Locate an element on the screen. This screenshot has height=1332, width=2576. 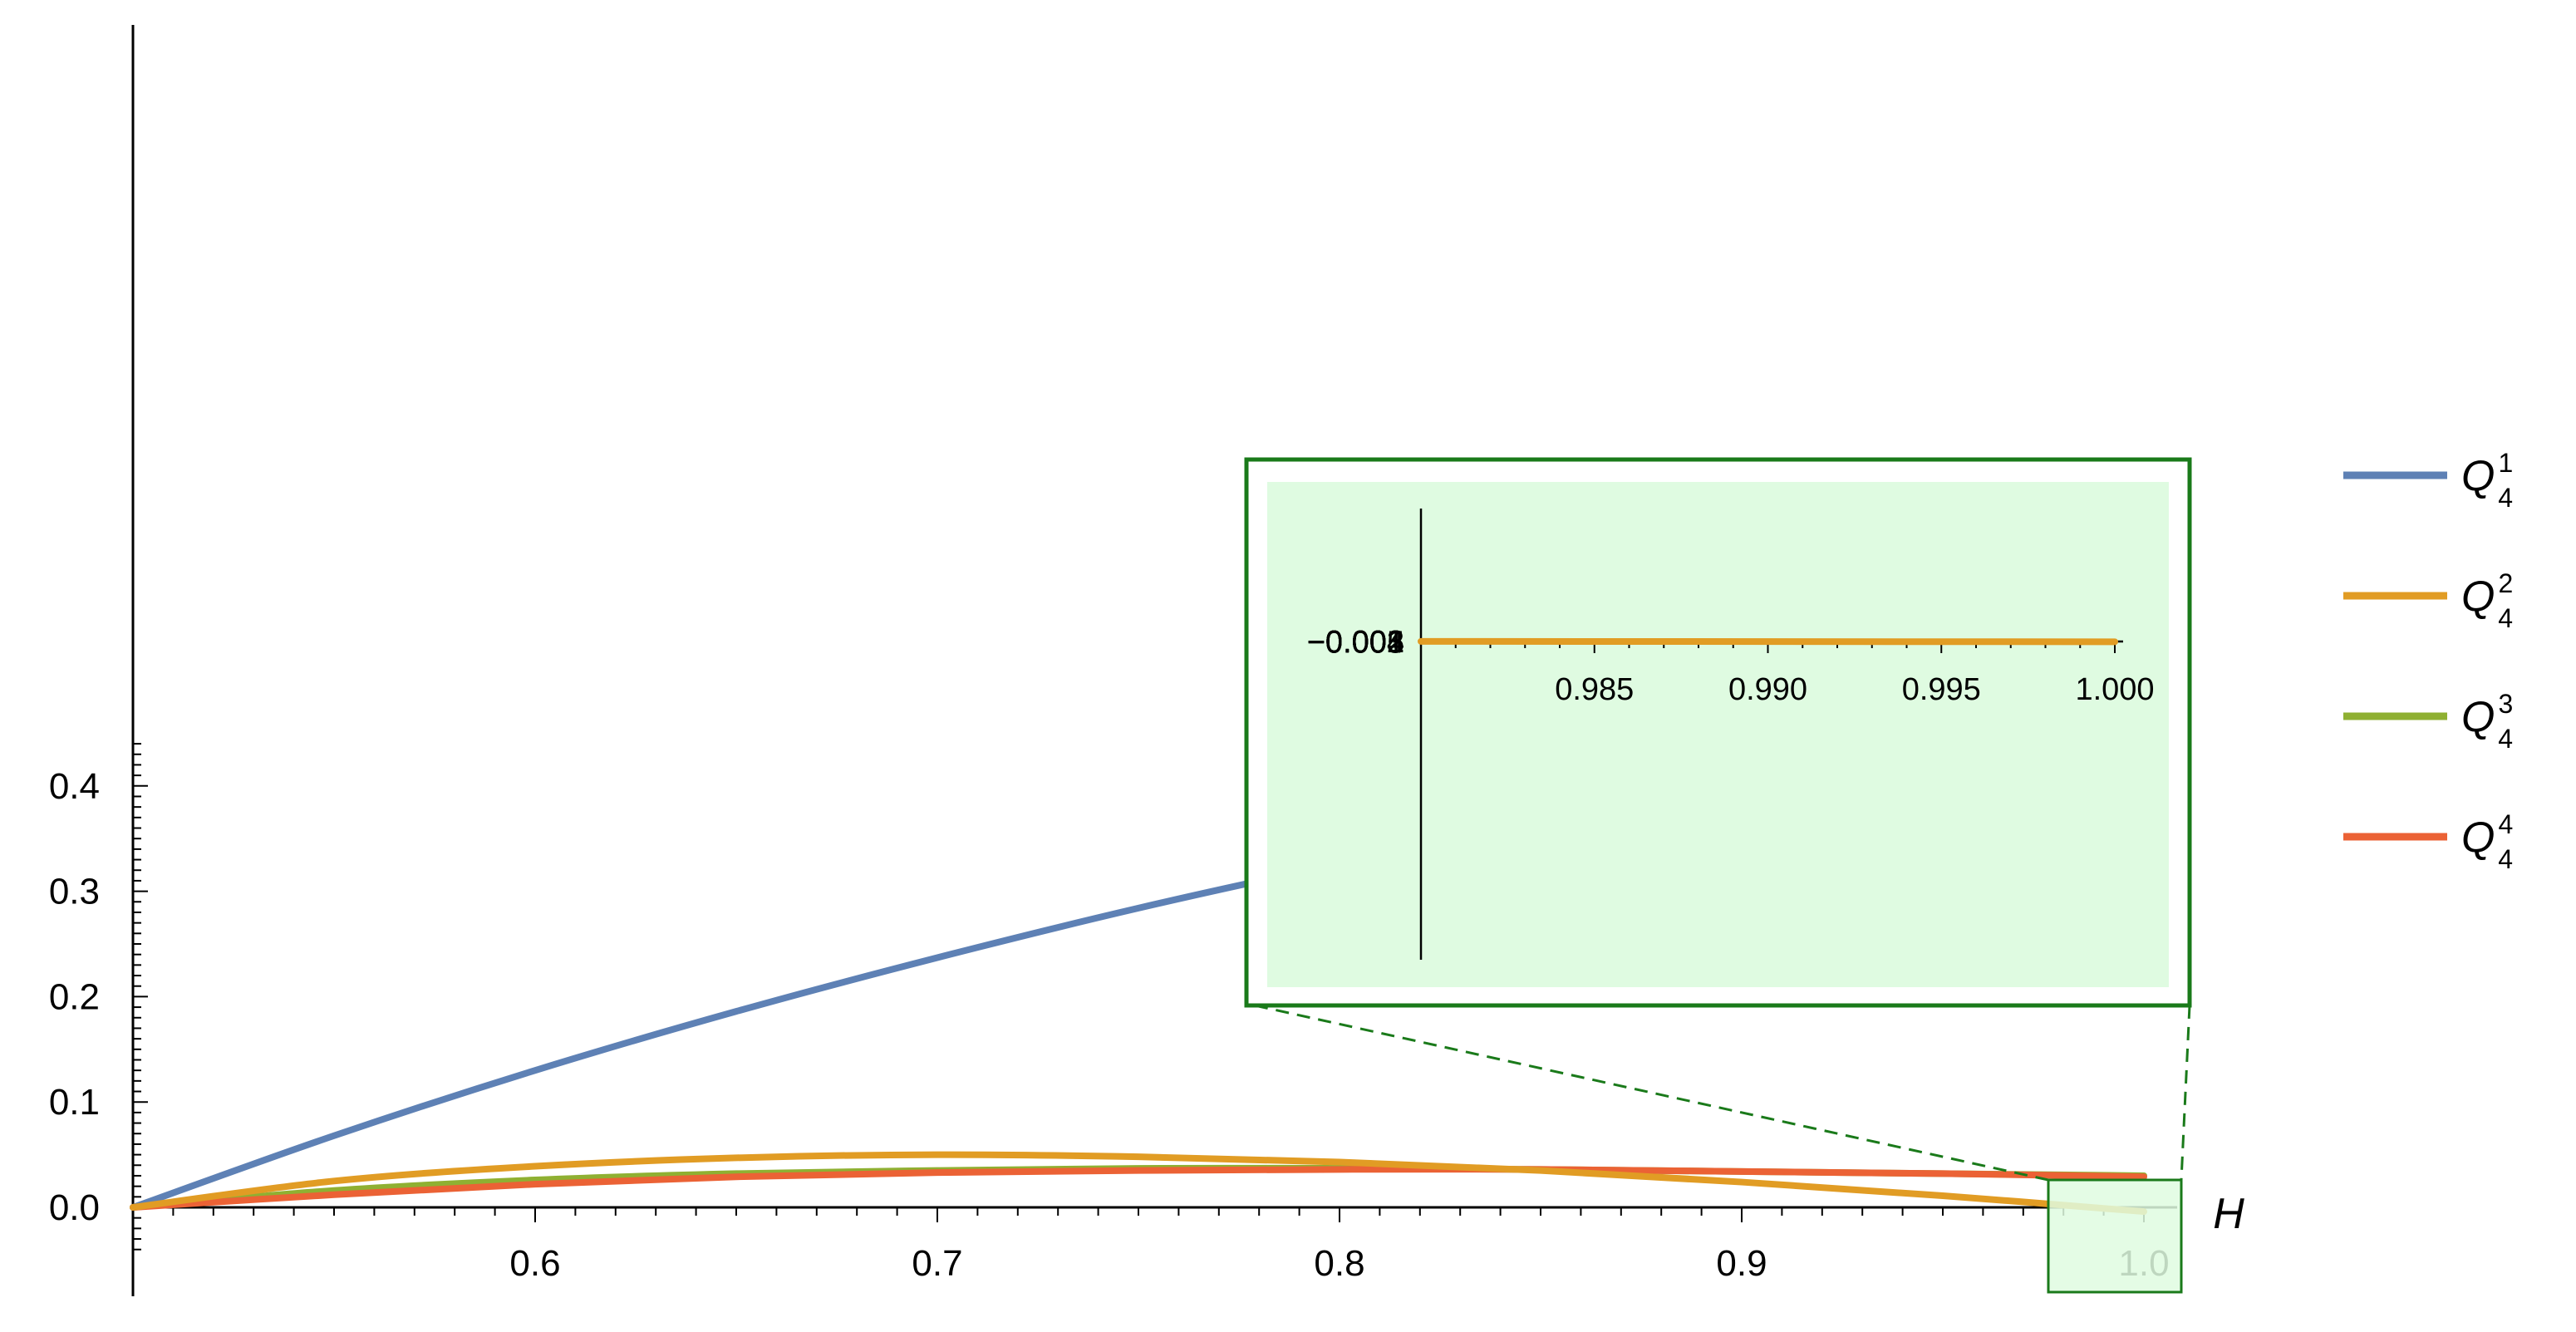
legend-label-sup: 4 is located at coordinates (2505, 824).